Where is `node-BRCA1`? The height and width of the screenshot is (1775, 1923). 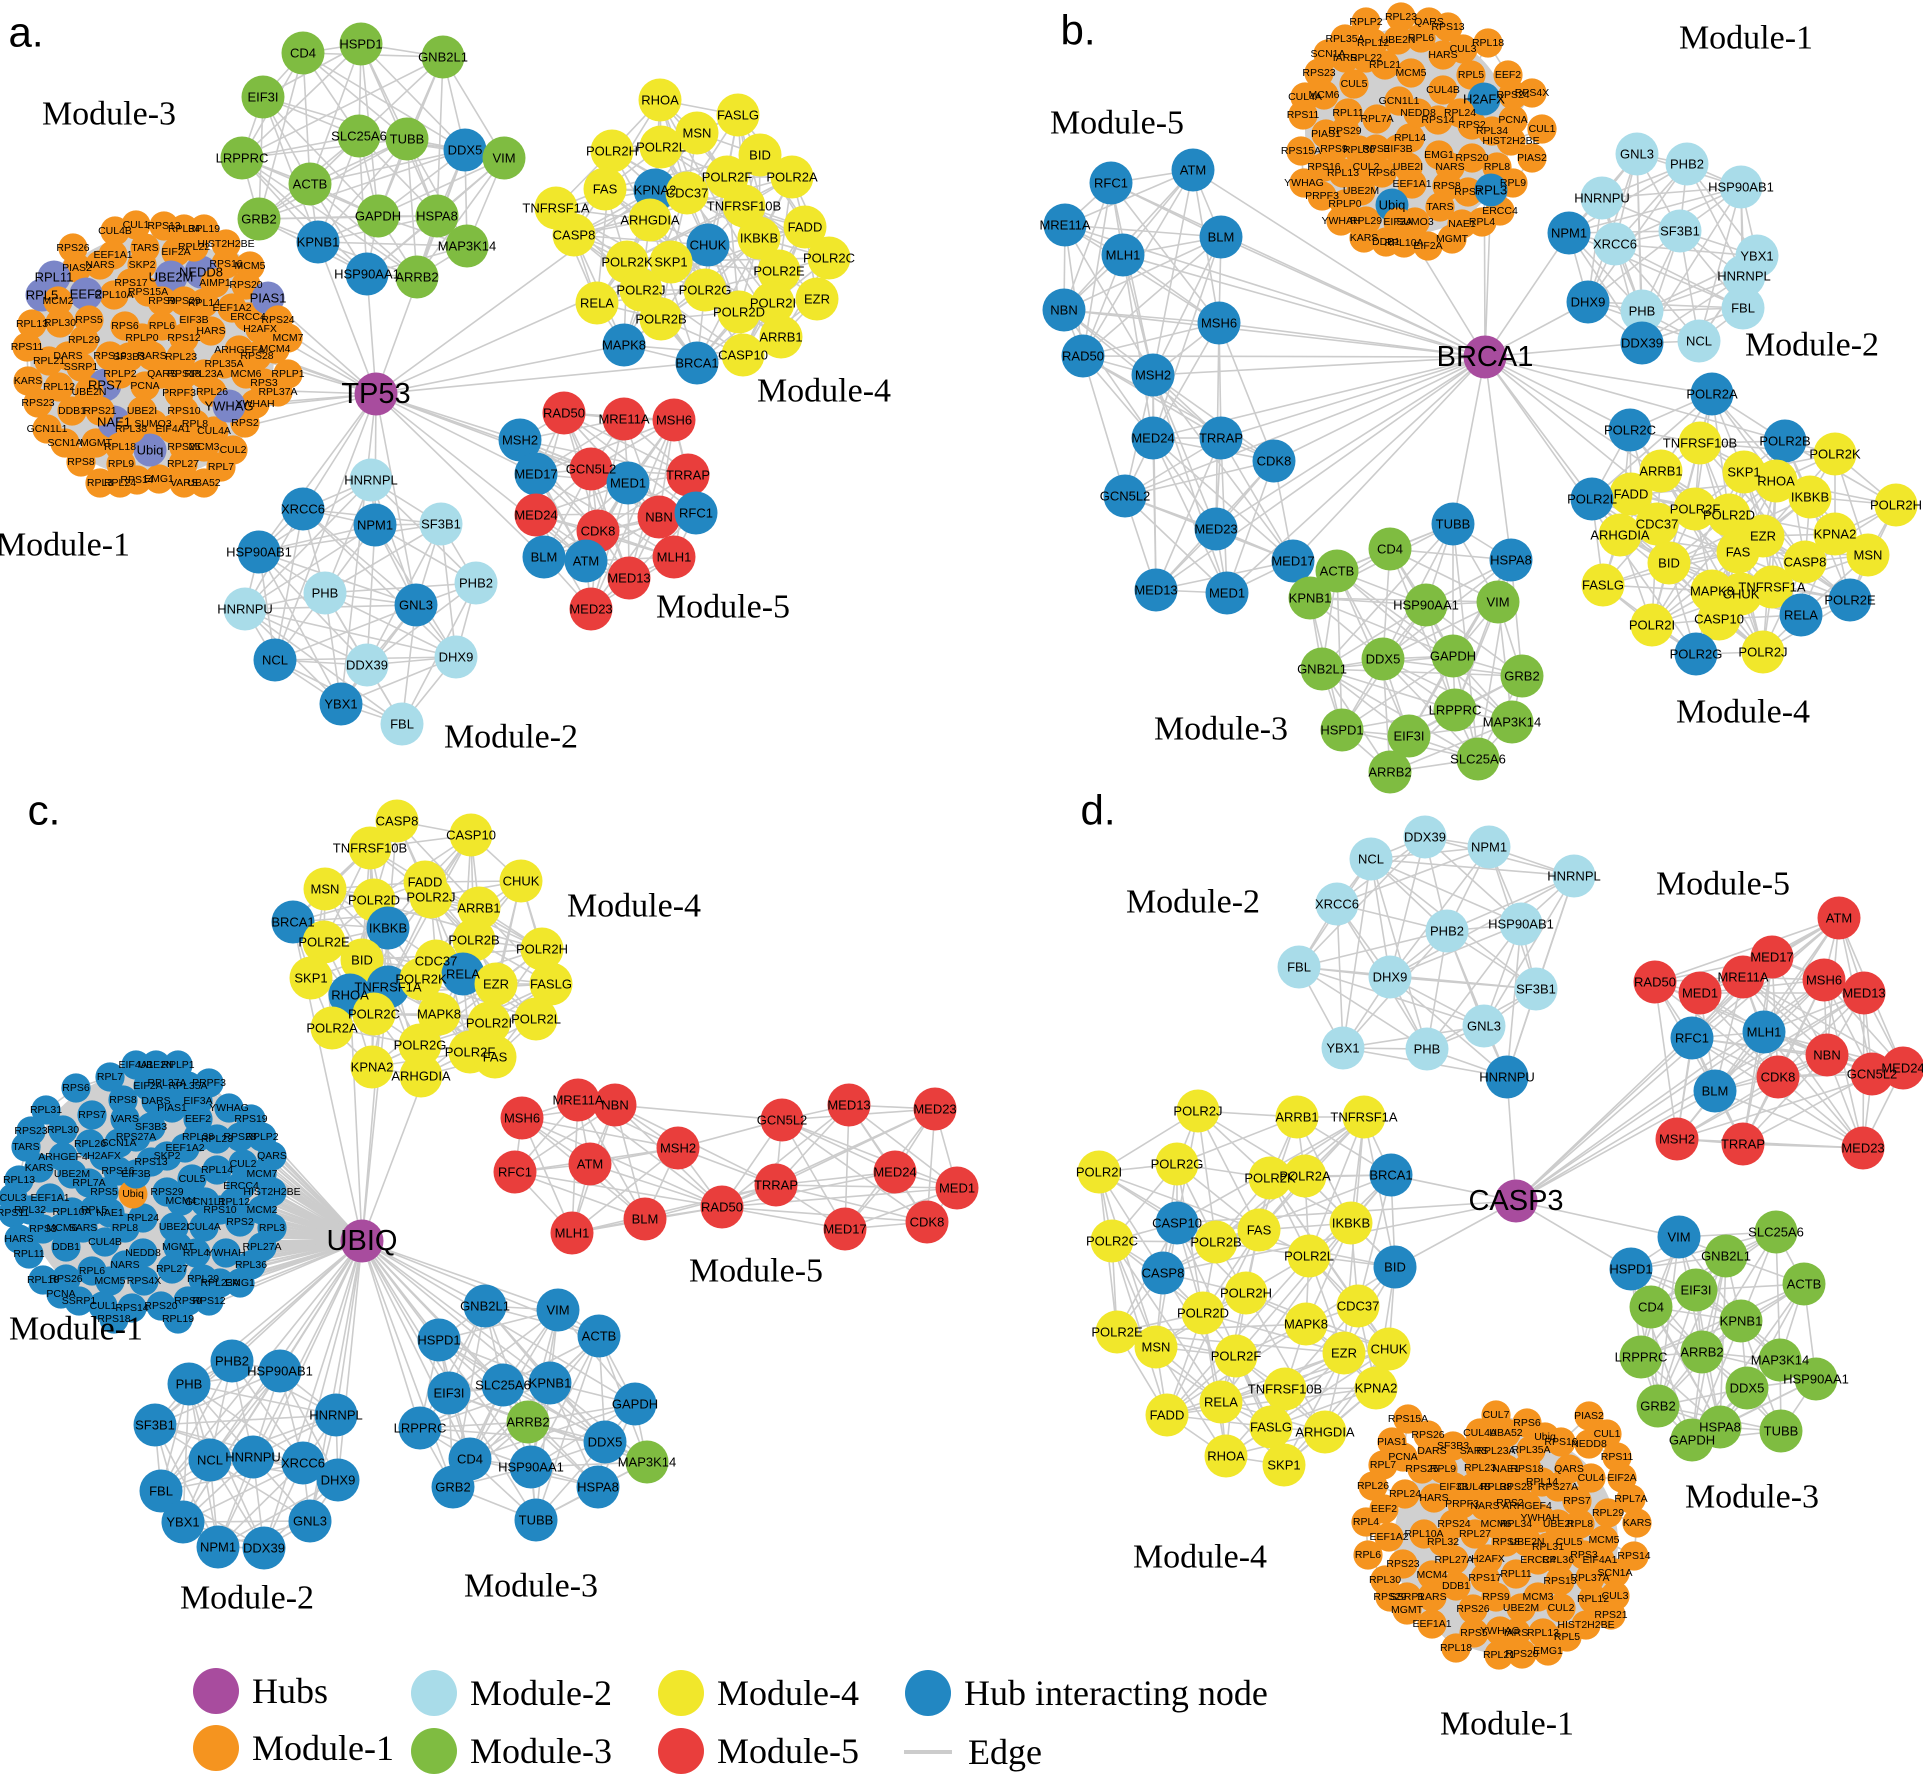
node-BRCA1 is located at coordinates (293, 922).